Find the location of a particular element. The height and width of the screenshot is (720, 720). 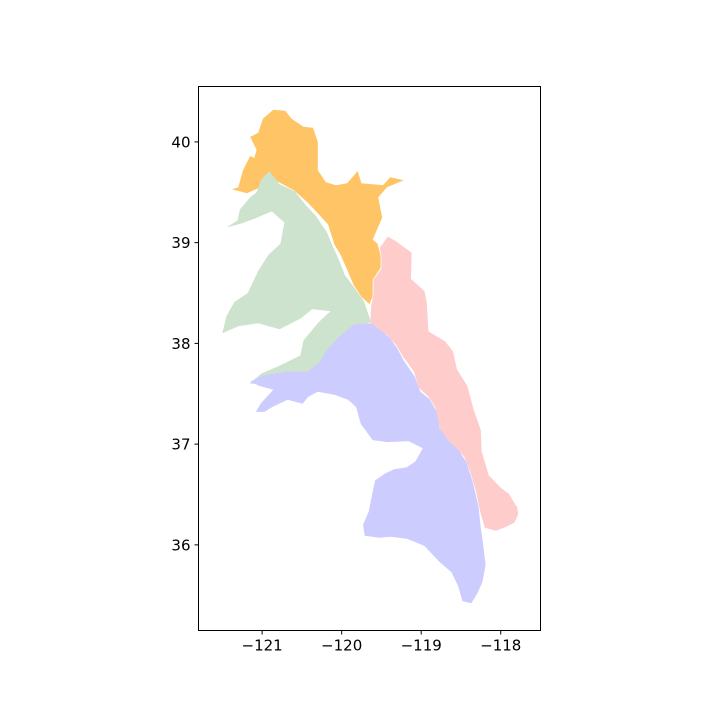

x-tick-label: −118 is located at coordinates (500, 646).